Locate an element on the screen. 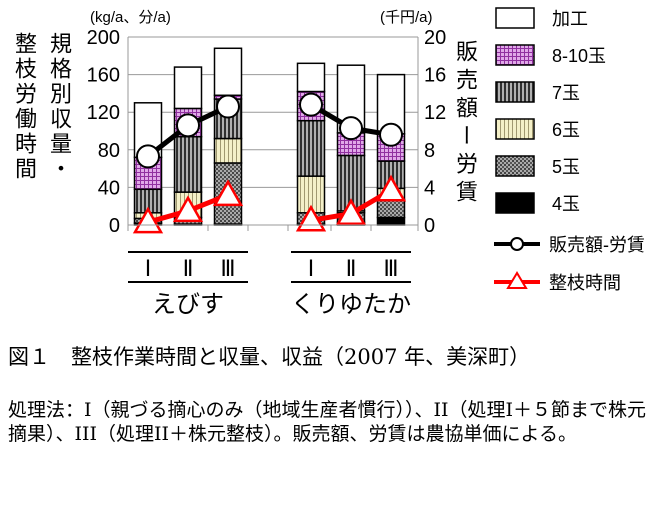  left-tick-label: 0 is located at coordinates (114, 226).